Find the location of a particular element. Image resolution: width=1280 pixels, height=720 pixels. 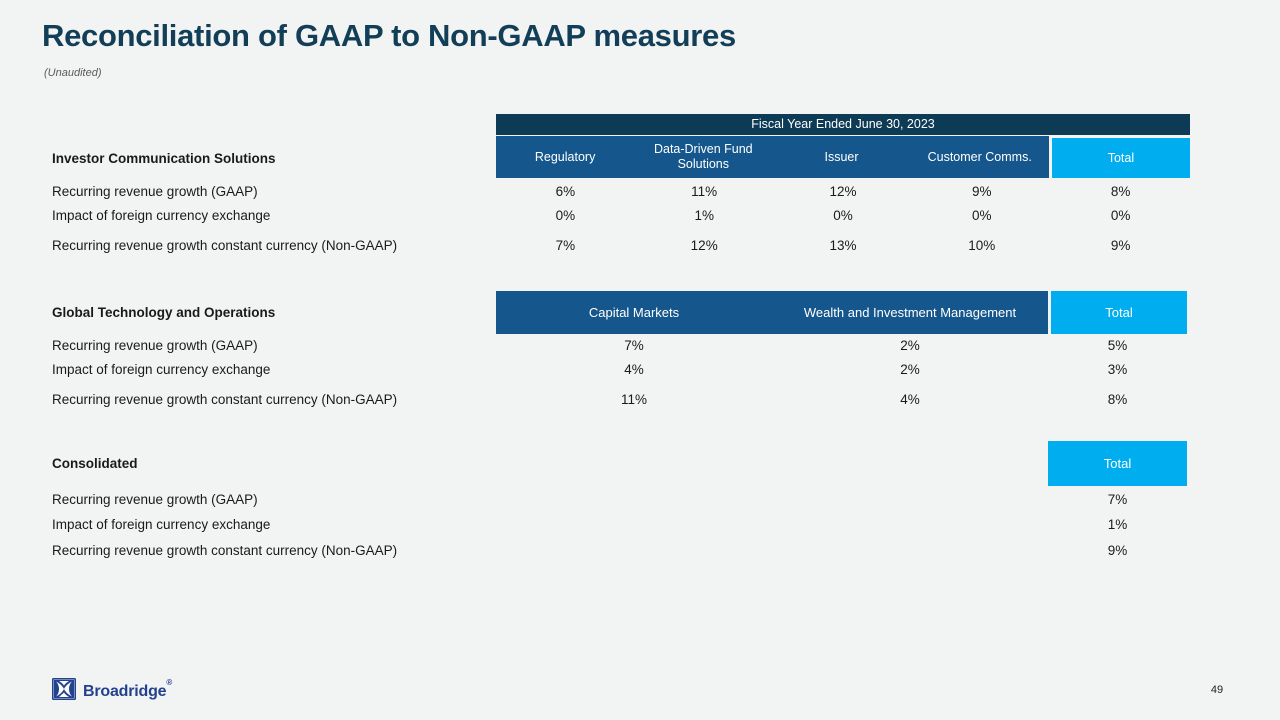

row-values: 7% 12% 13% 10% 9% is located at coordinates (843, 245).